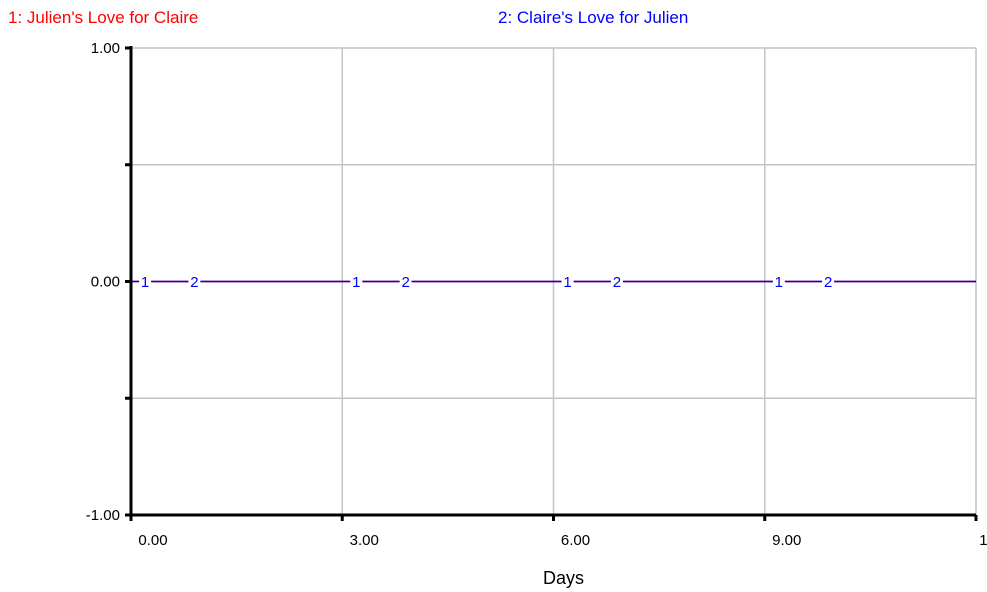 The width and height of the screenshot is (987, 592). Describe the element at coordinates (575, 540) in the screenshot. I see `x-tick-label: 6.00` at that location.